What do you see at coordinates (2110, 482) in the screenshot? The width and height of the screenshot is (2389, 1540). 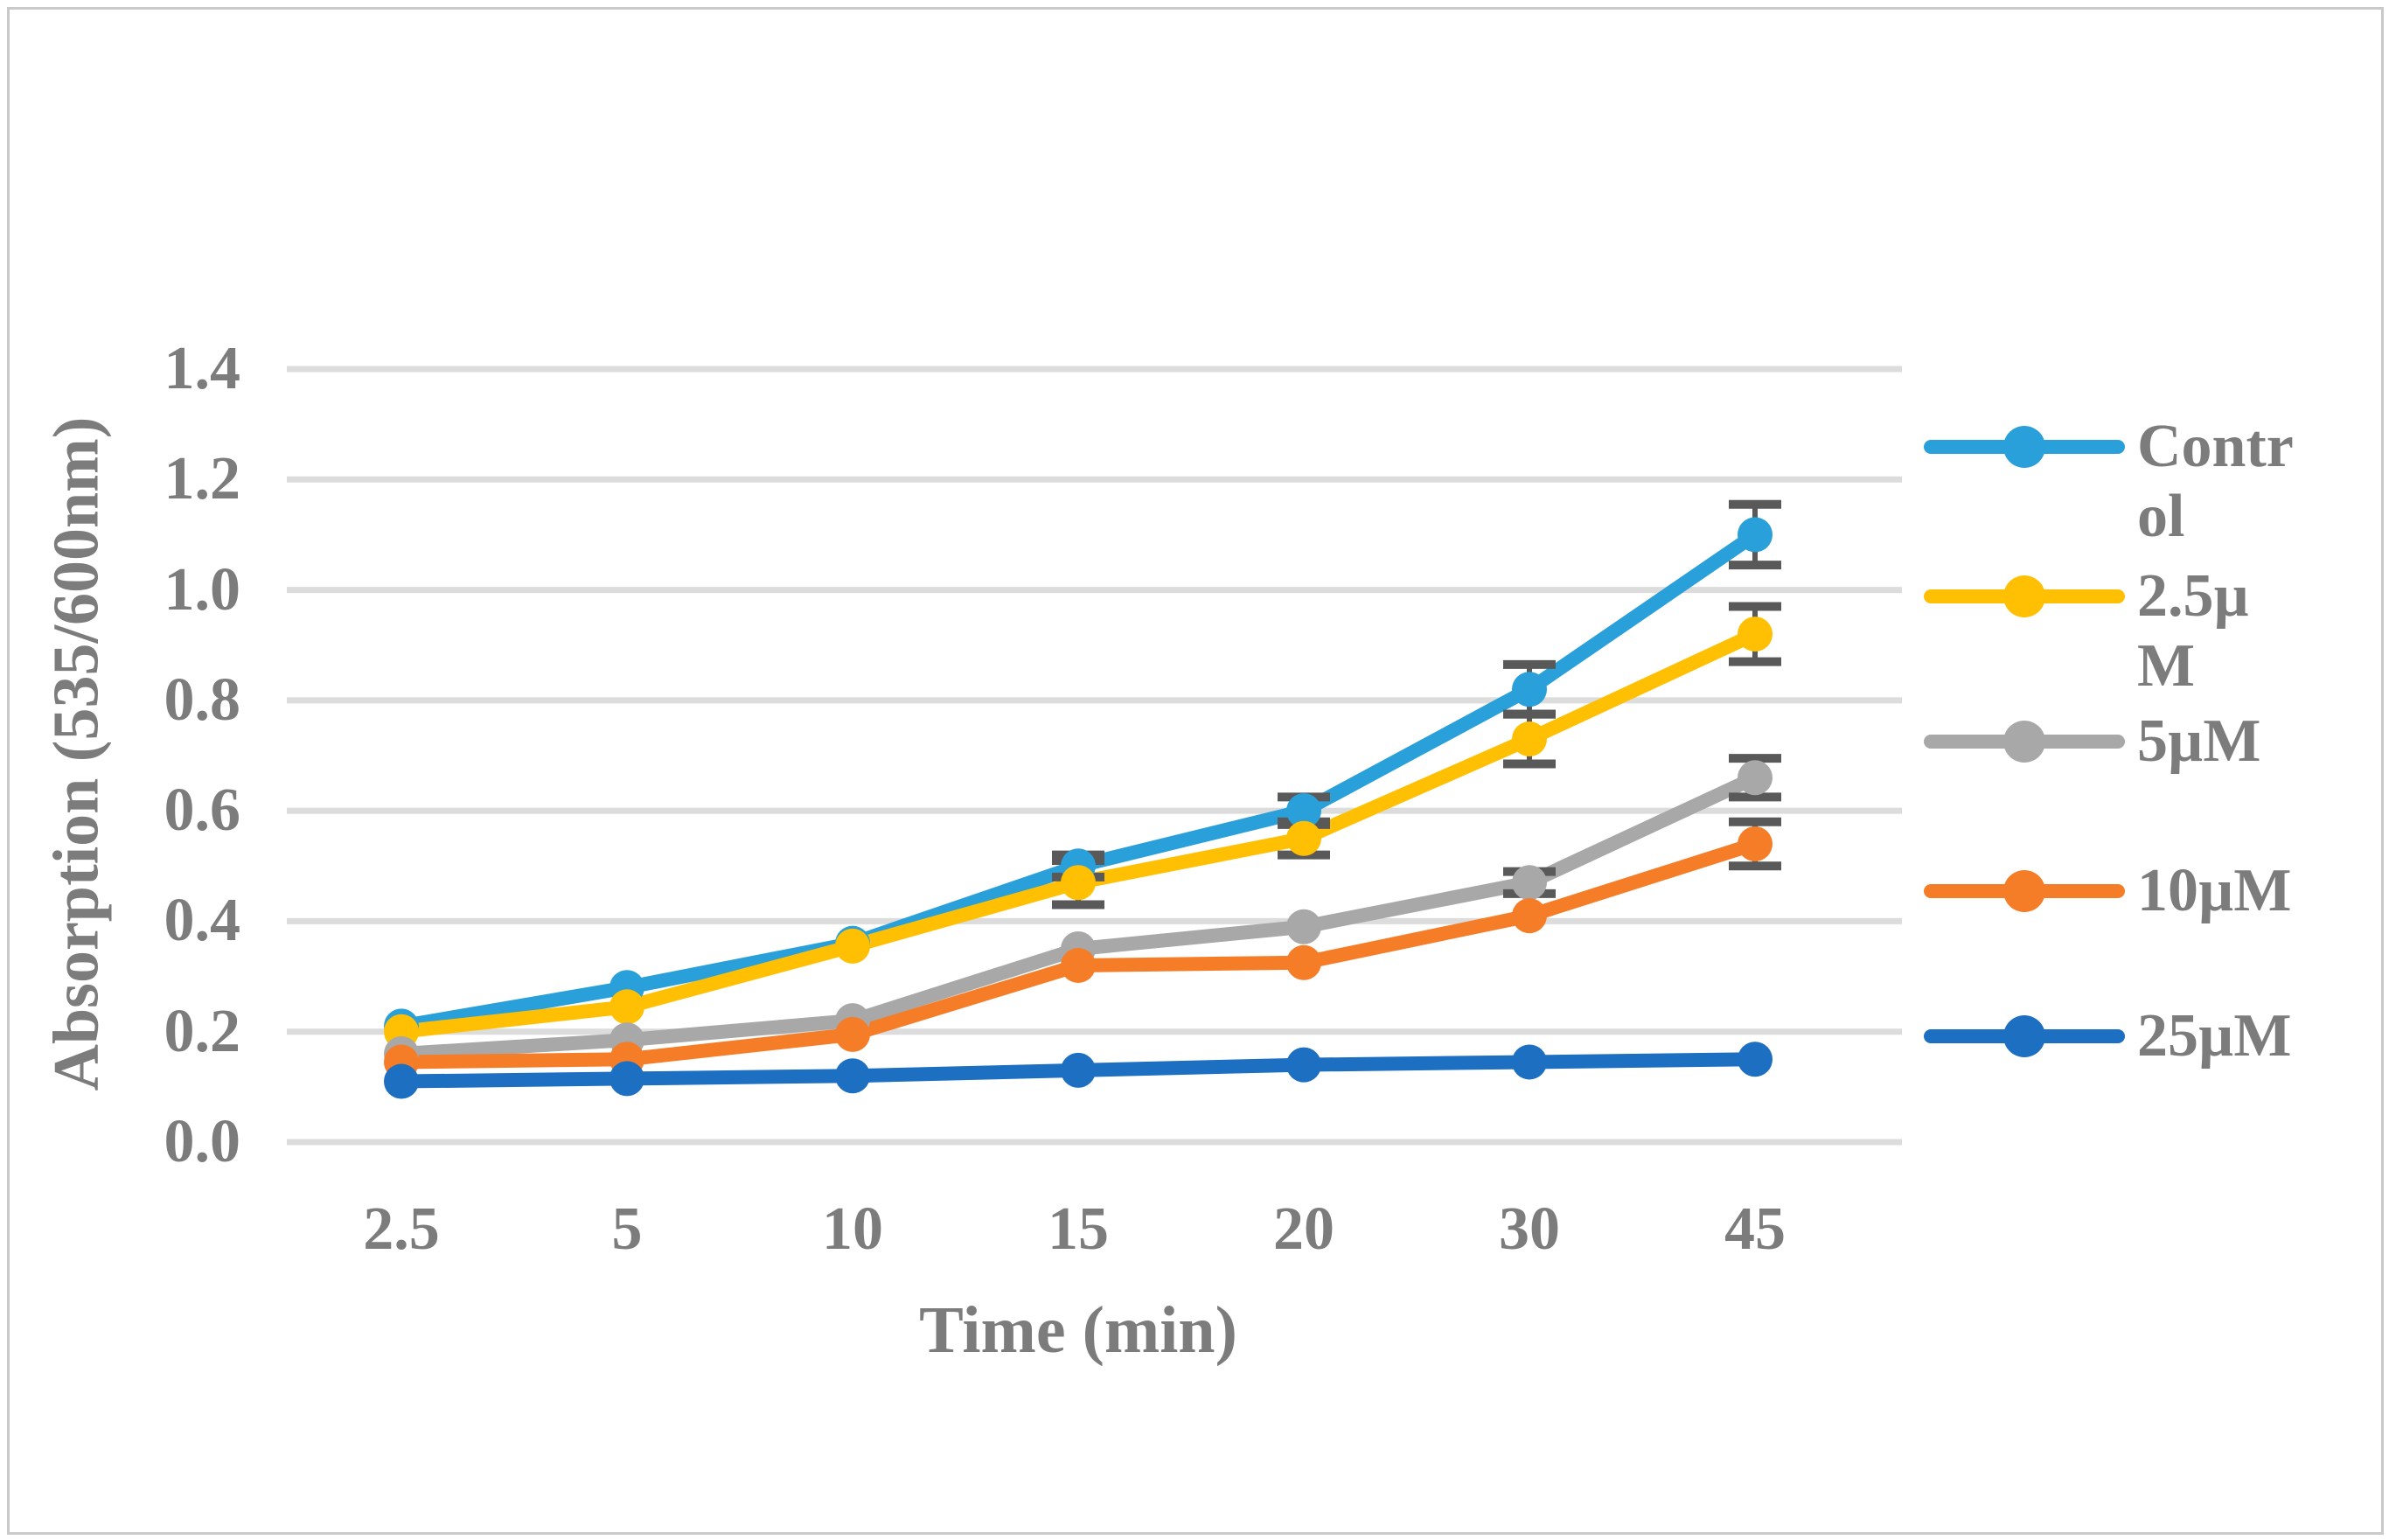 I see `legend-item-Control: Control` at bounding box center [2110, 482].